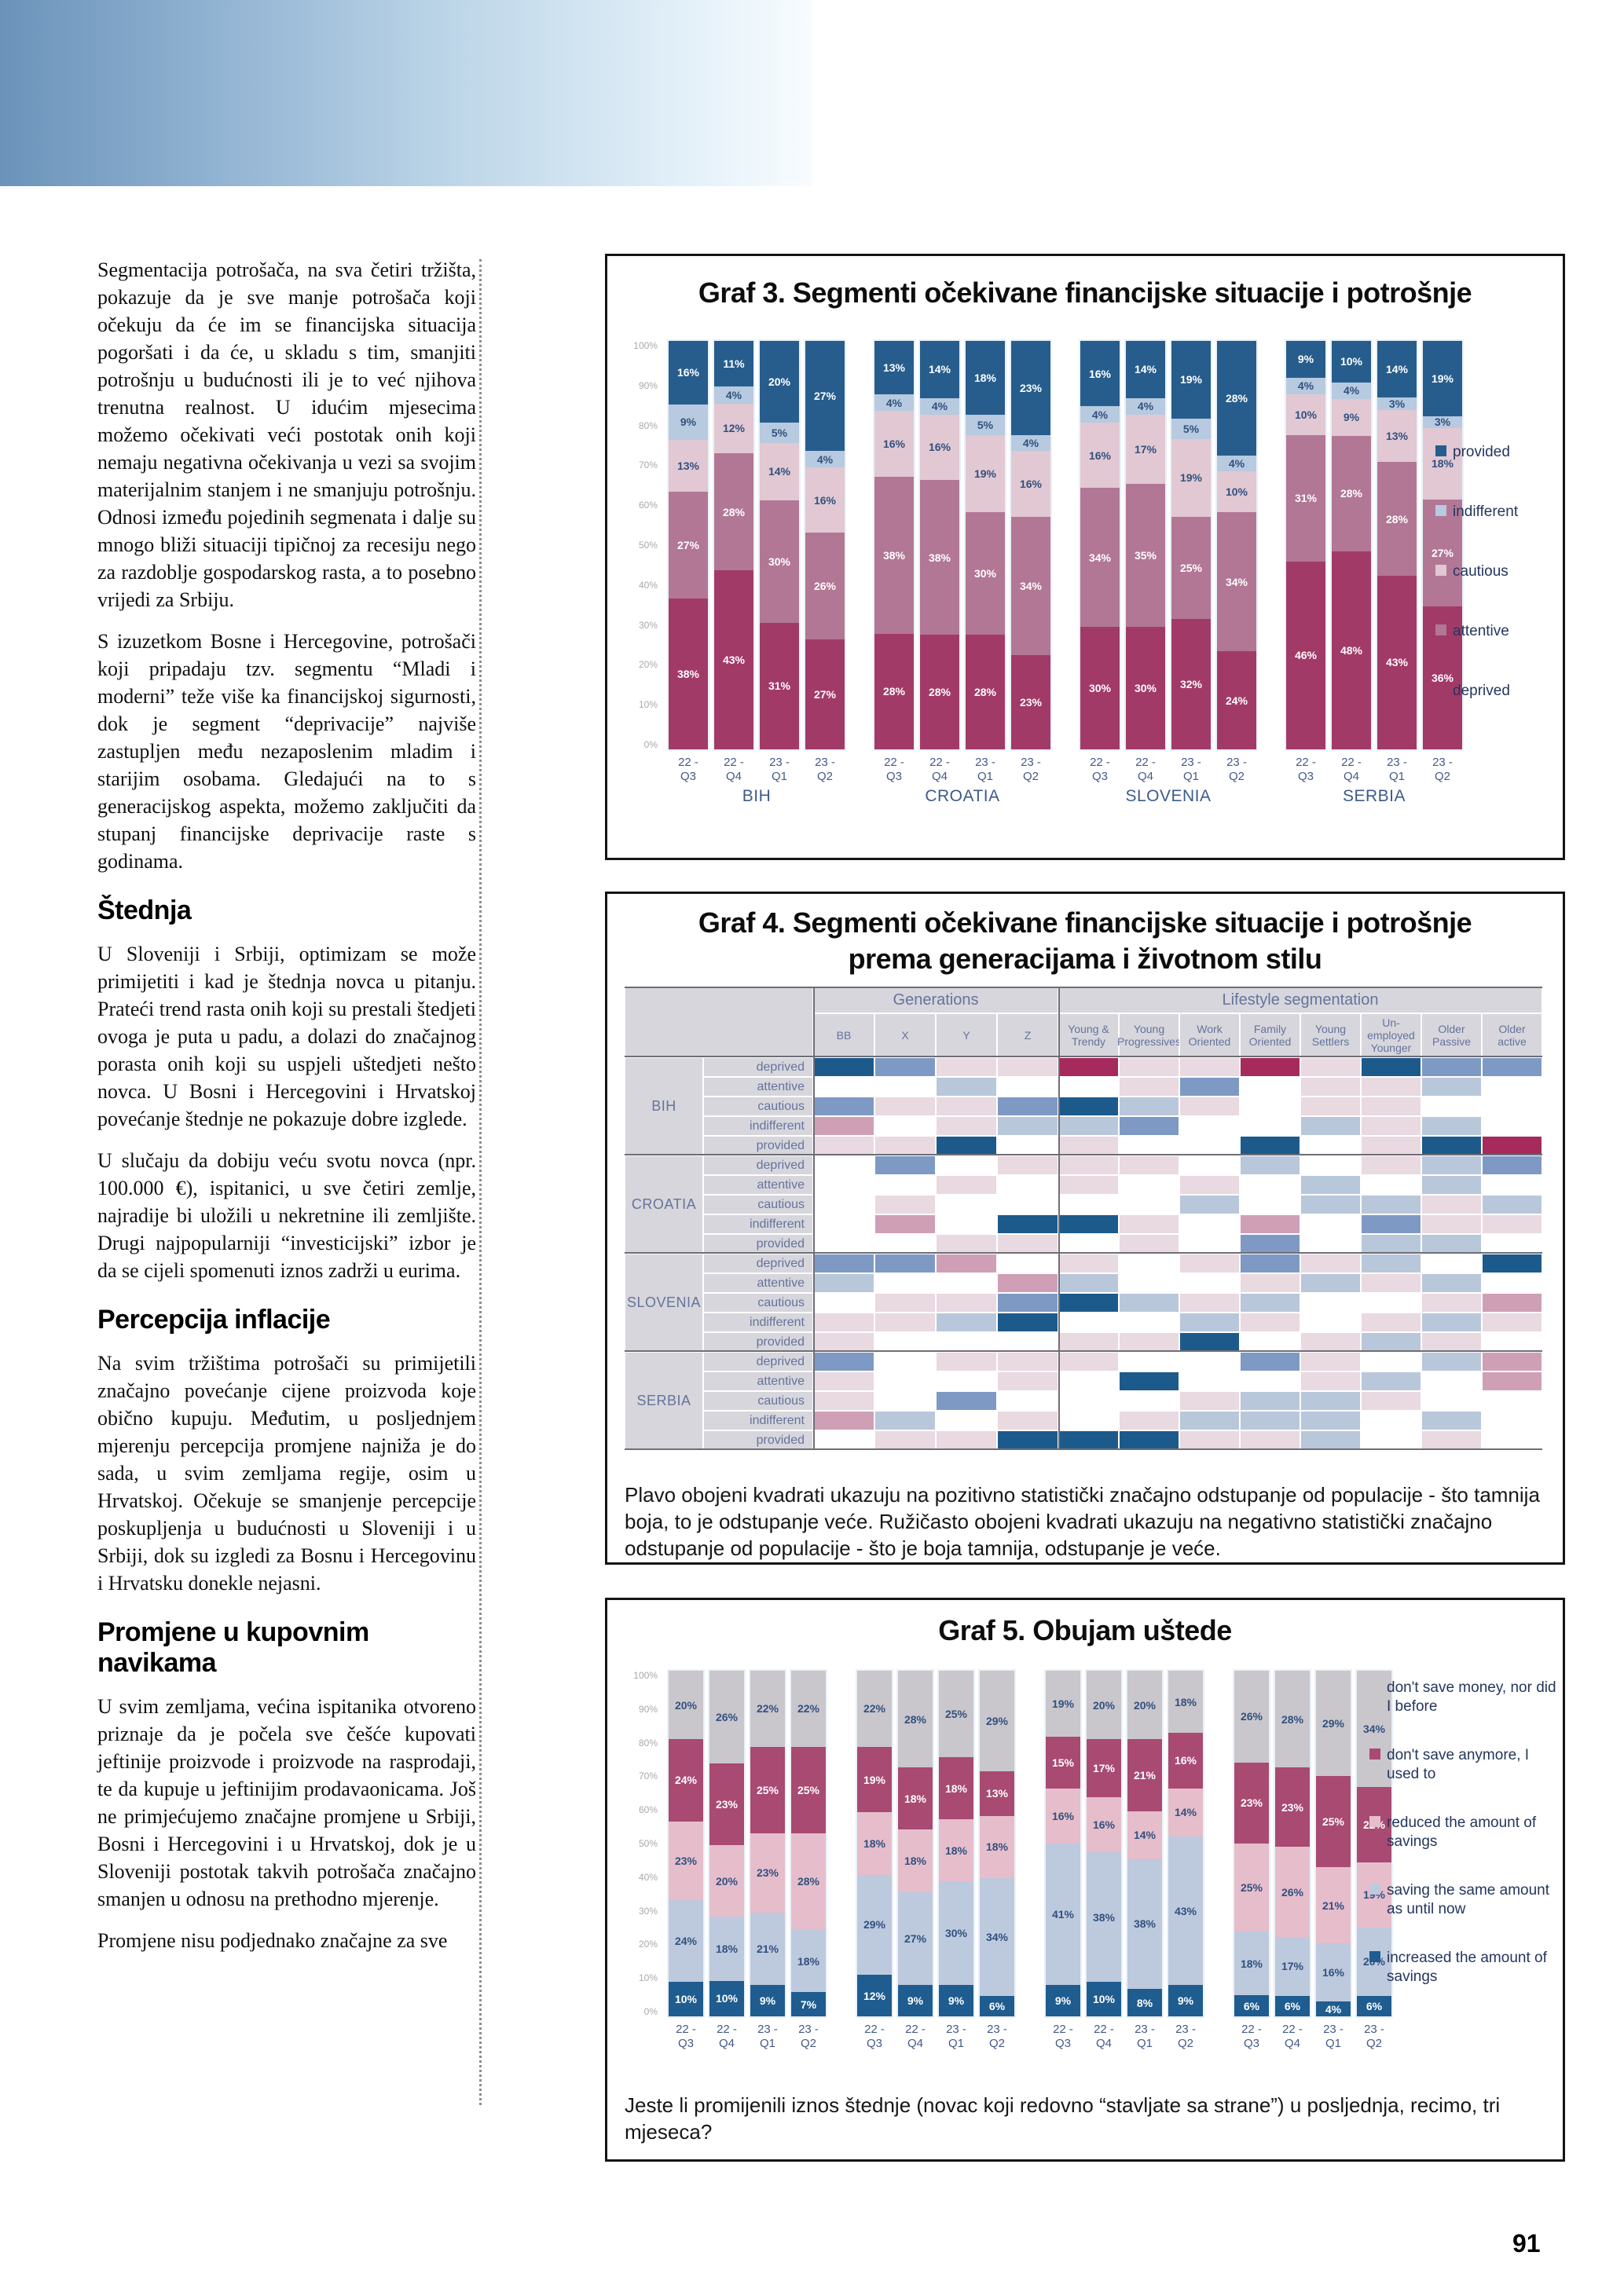  I want to click on lifestyle-column-header: Older active, so click(1512, 1035).